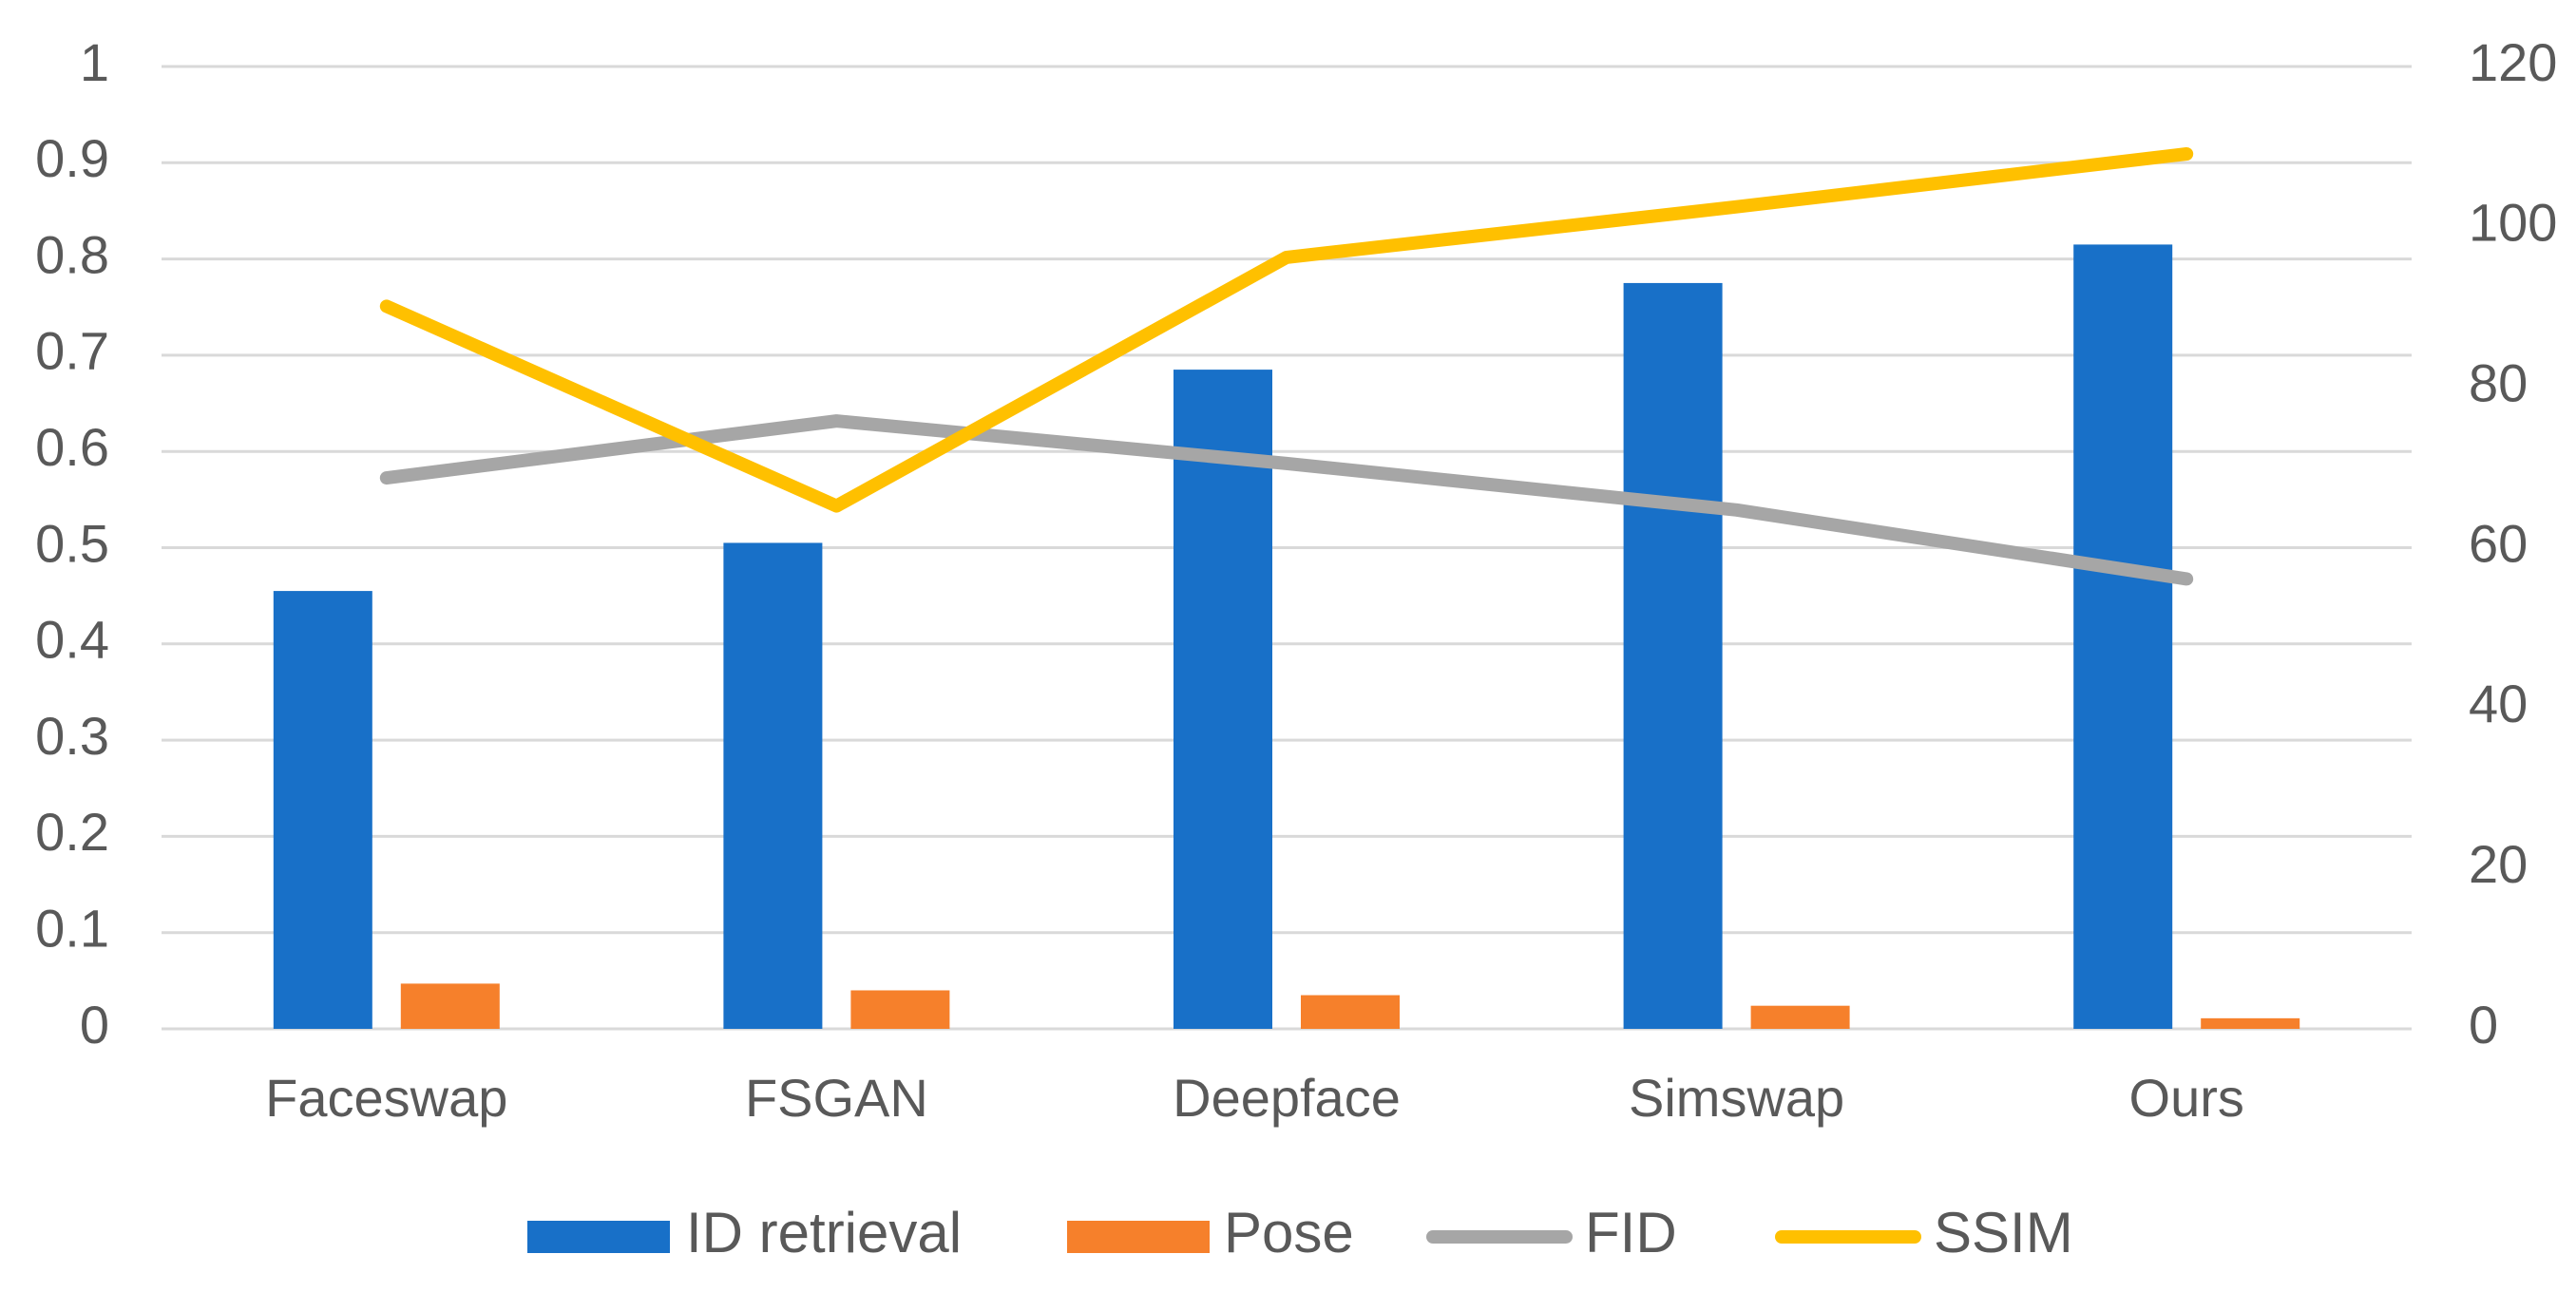 This screenshot has width=2576, height=1292. What do you see at coordinates (72, 736) in the screenshot?
I see `left-tick-label: 0.3` at bounding box center [72, 736].